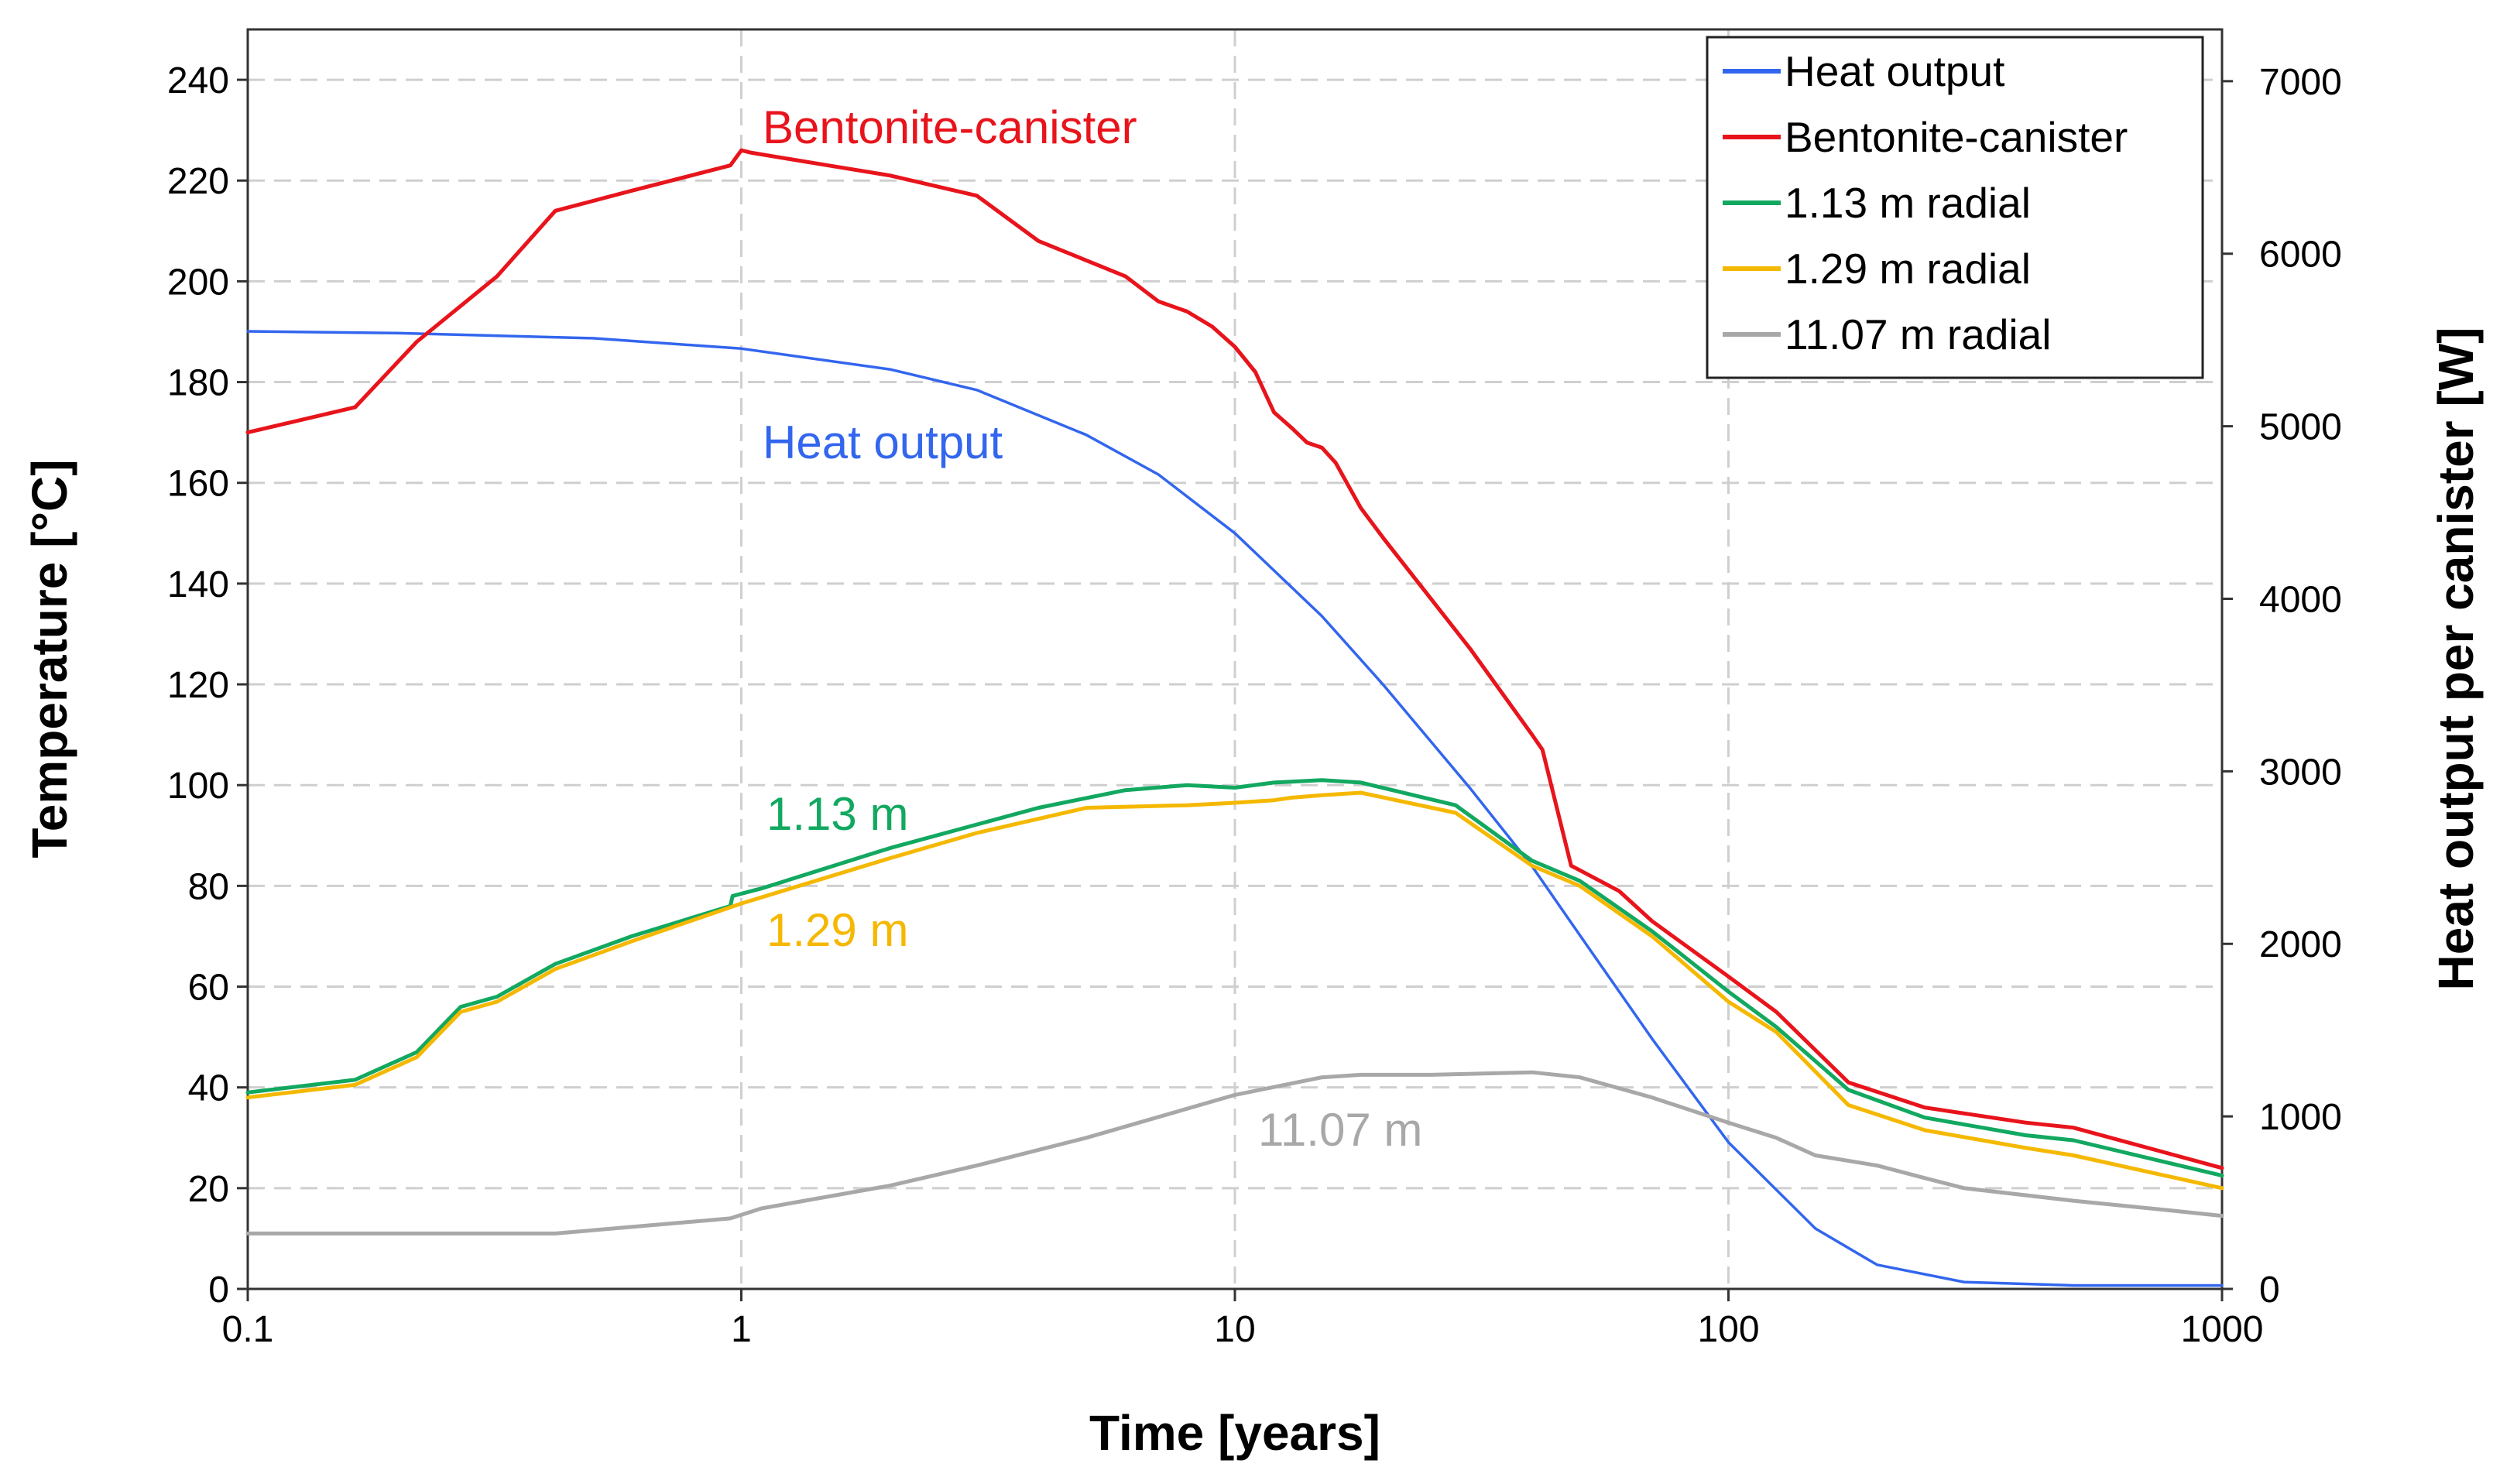  What do you see at coordinates (2301, 83) in the screenshot?
I see `y2-tick-label: 7000` at bounding box center [2301, 83].